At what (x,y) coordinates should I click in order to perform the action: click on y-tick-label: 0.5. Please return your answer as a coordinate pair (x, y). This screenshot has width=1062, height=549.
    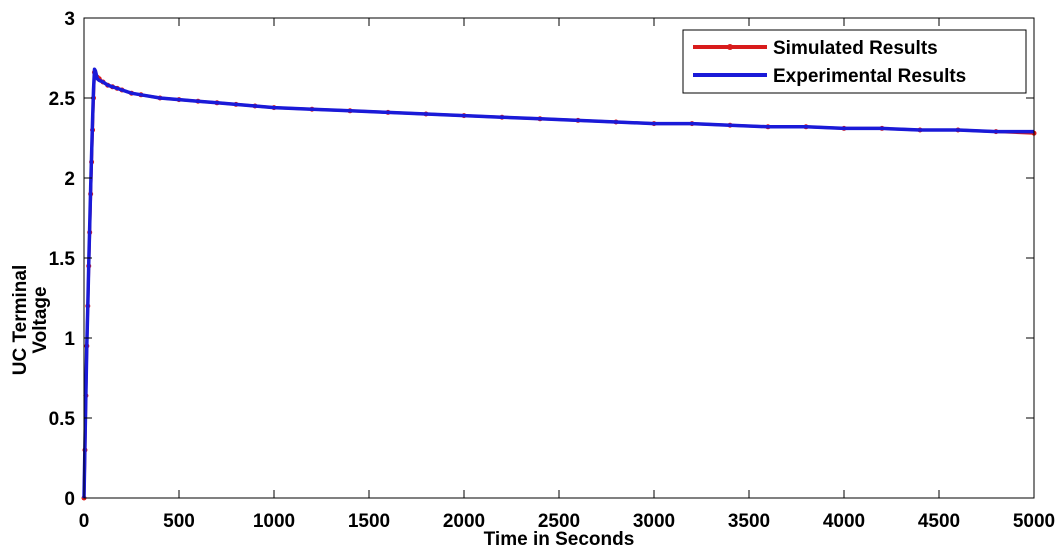
    Looking at the image, I should click on (62, 419).